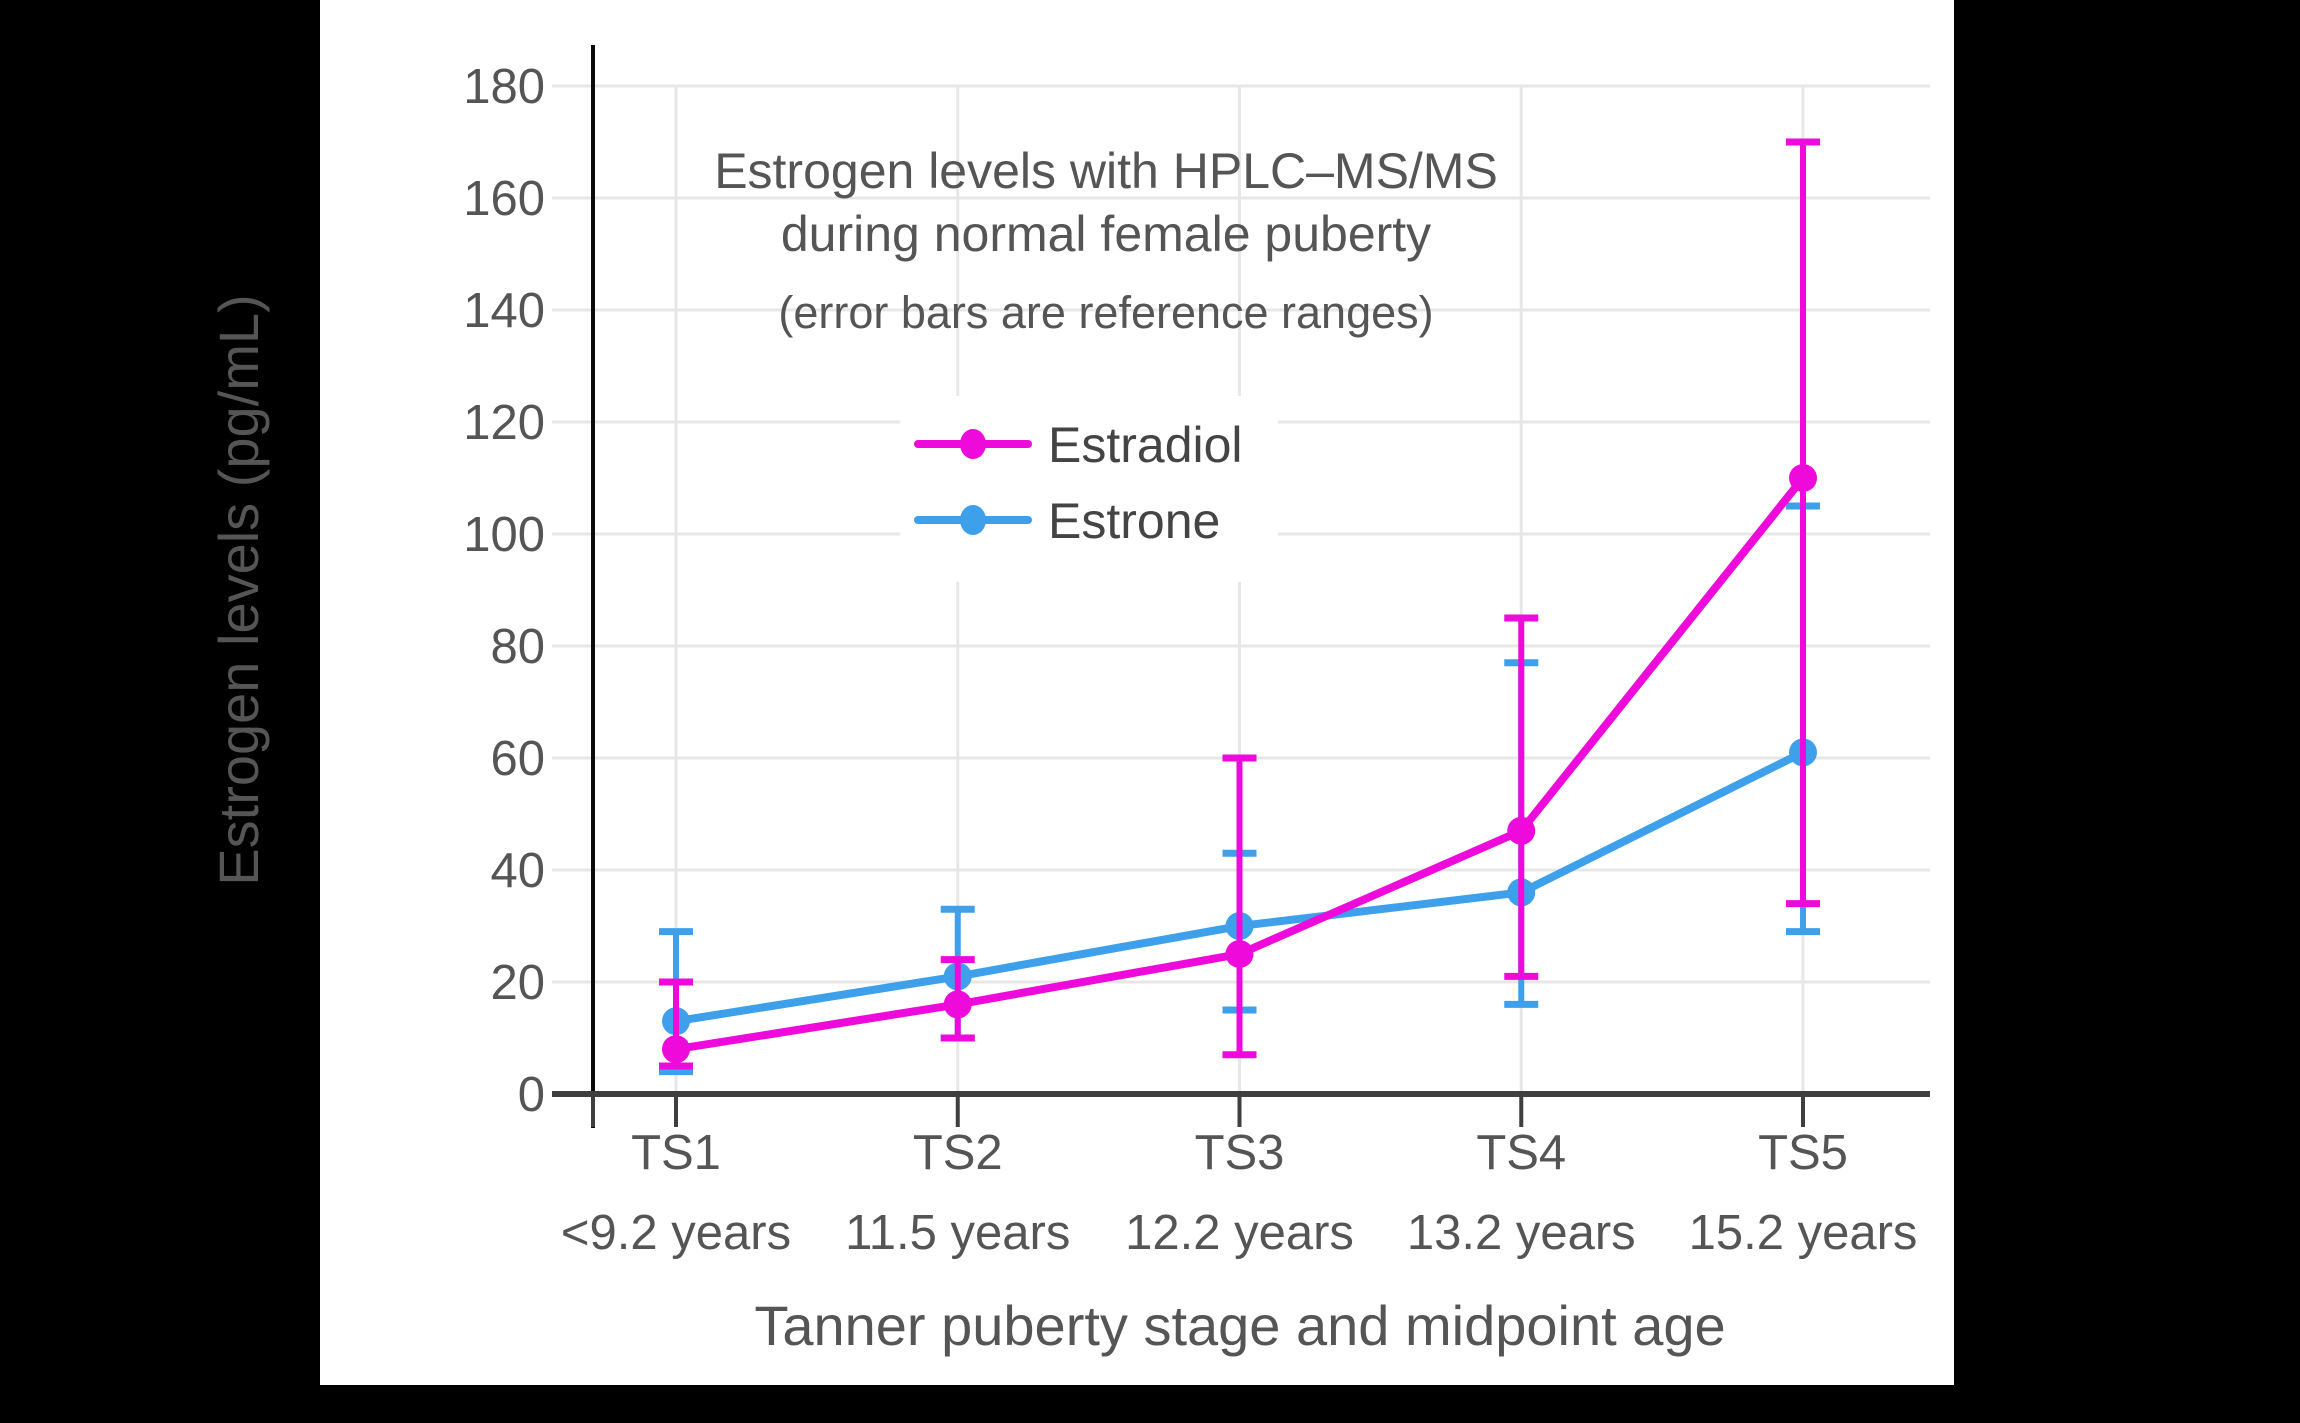  Describe the element at coordinates (1145, 445) in the screenshot. I see `legend-label: Estradiol` at that location.